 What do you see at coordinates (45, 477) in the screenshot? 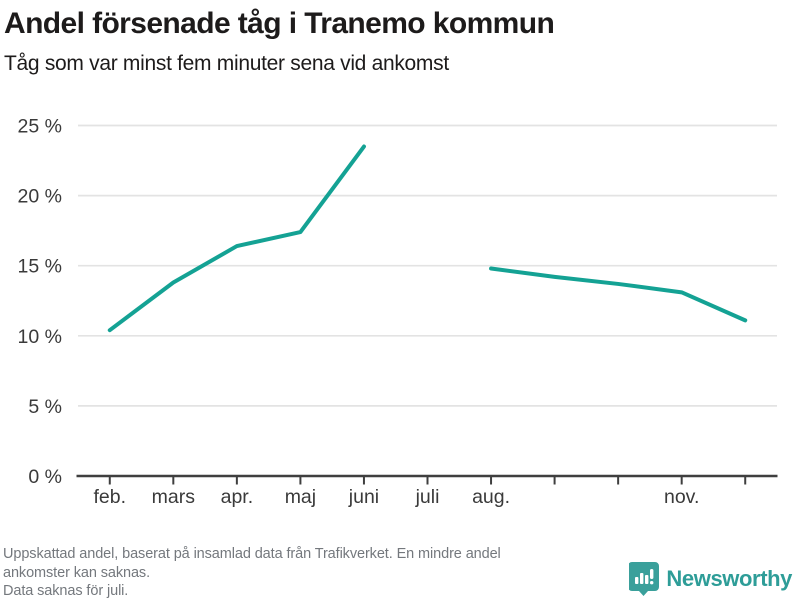
I see `y-tick-label: 0 %` at bounding box center [45, 477].